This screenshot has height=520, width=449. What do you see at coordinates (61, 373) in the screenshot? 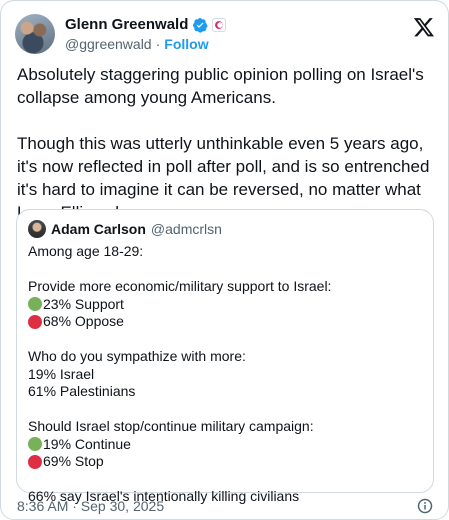
I see `poll-answer-text: 19% Israel` at bounding box center [61, 373].